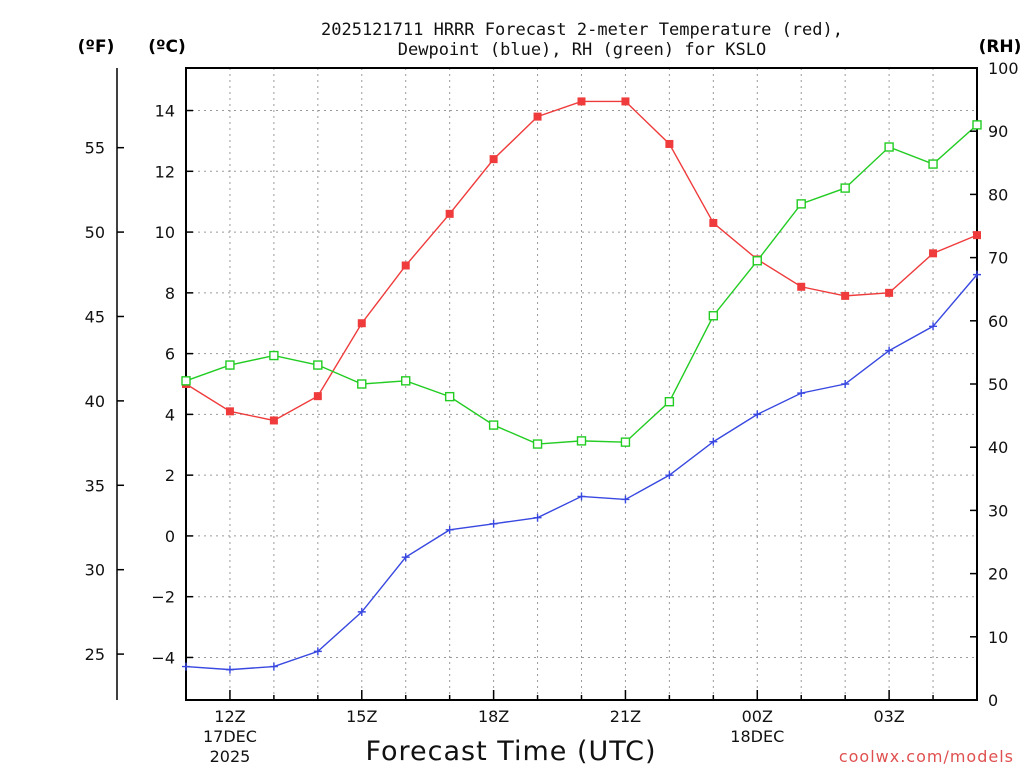 This screenshot has height=768, width=1024. Describe the element at coordinates (888, 716) in the screenshot. I see `x-tick-label: 03Z` at that location.